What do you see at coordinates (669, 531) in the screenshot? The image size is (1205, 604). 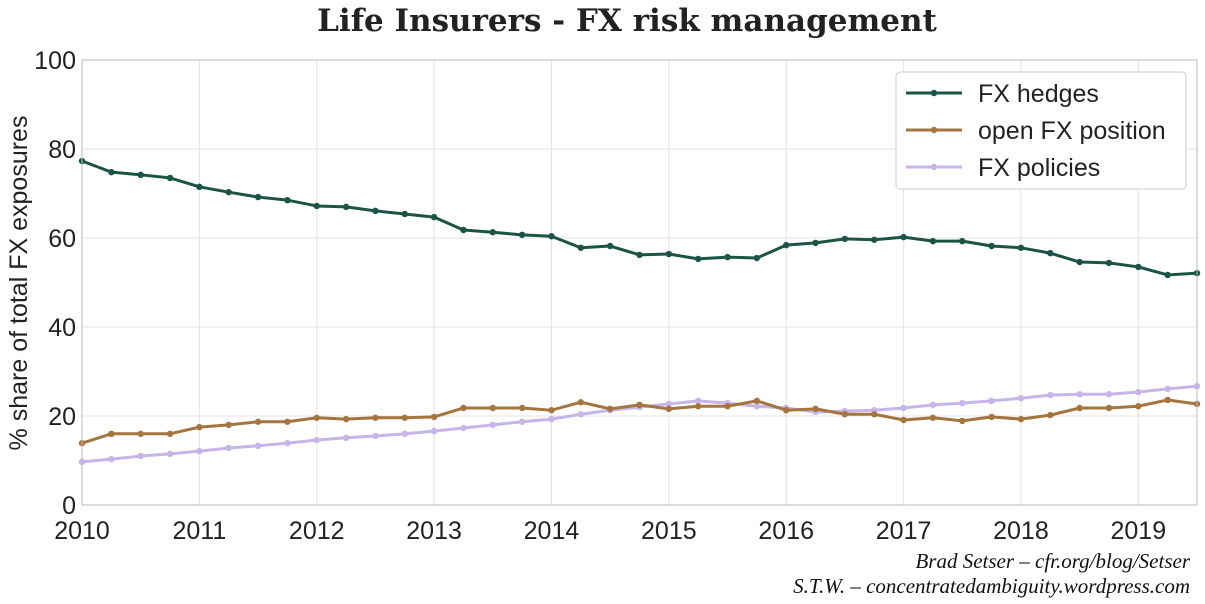 I see `x-tick-label: 2015` at bounding box center [669, 531].